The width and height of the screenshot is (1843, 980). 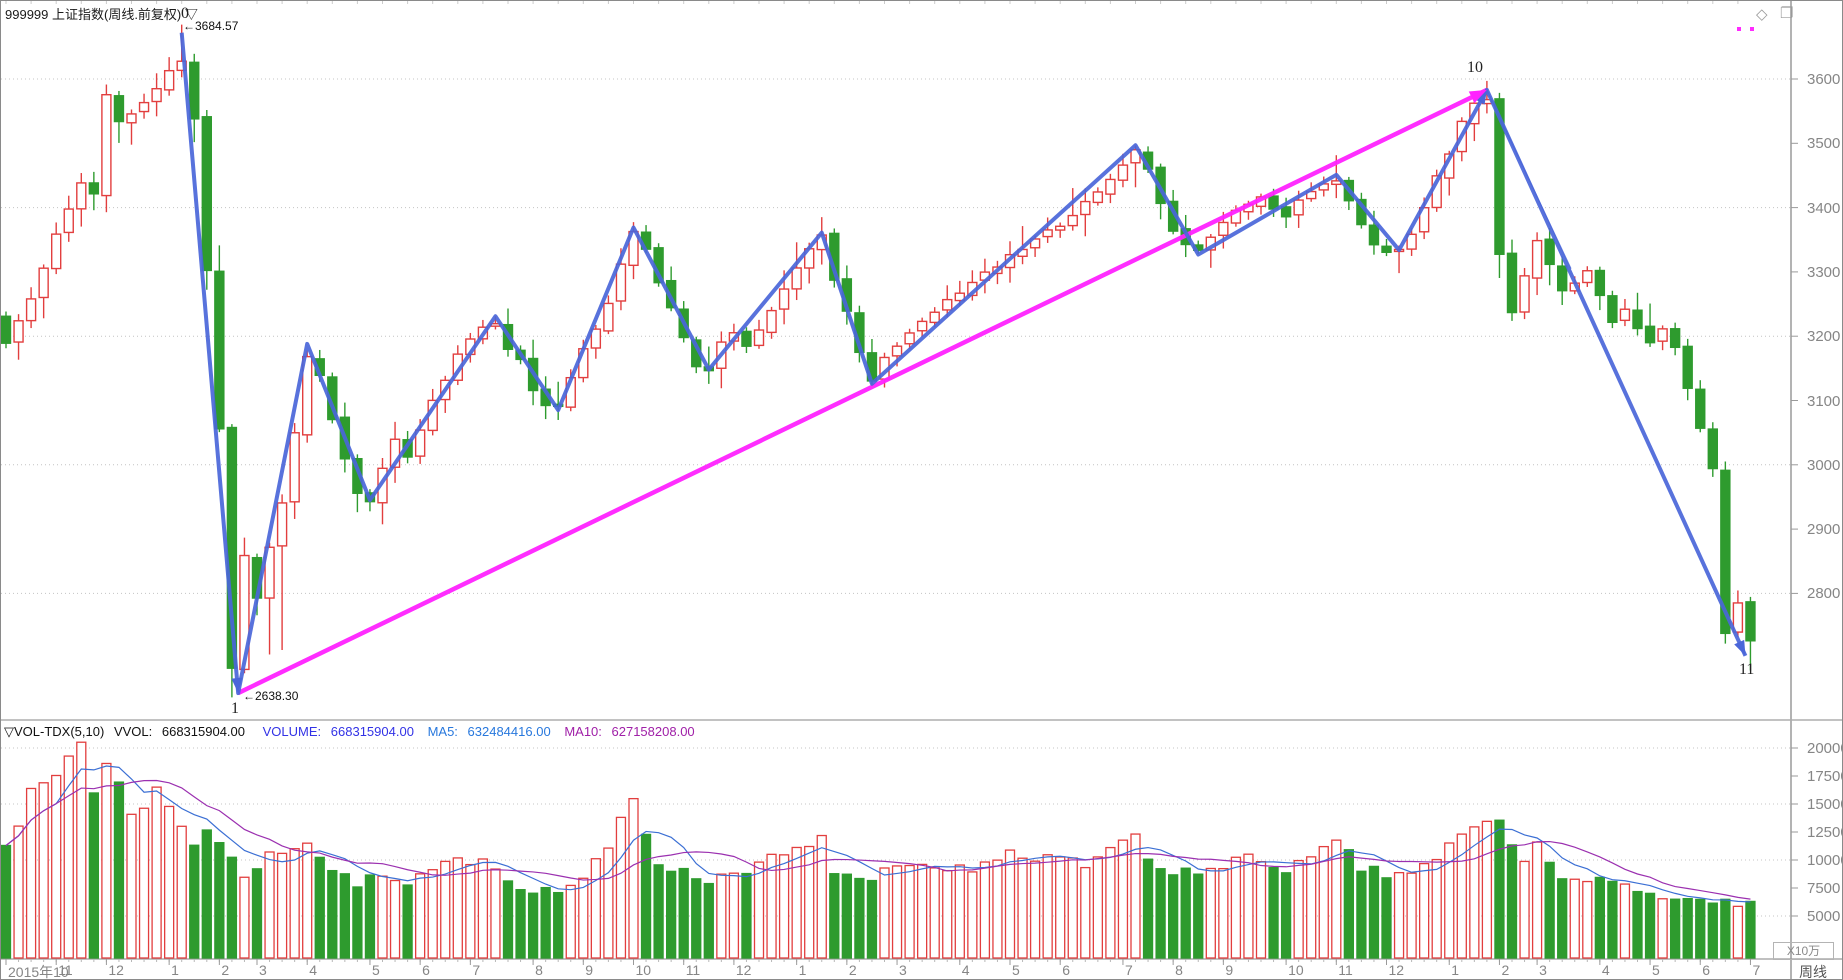 I want to click on volume-value: 668315904.00, so click(x=372, y=731).